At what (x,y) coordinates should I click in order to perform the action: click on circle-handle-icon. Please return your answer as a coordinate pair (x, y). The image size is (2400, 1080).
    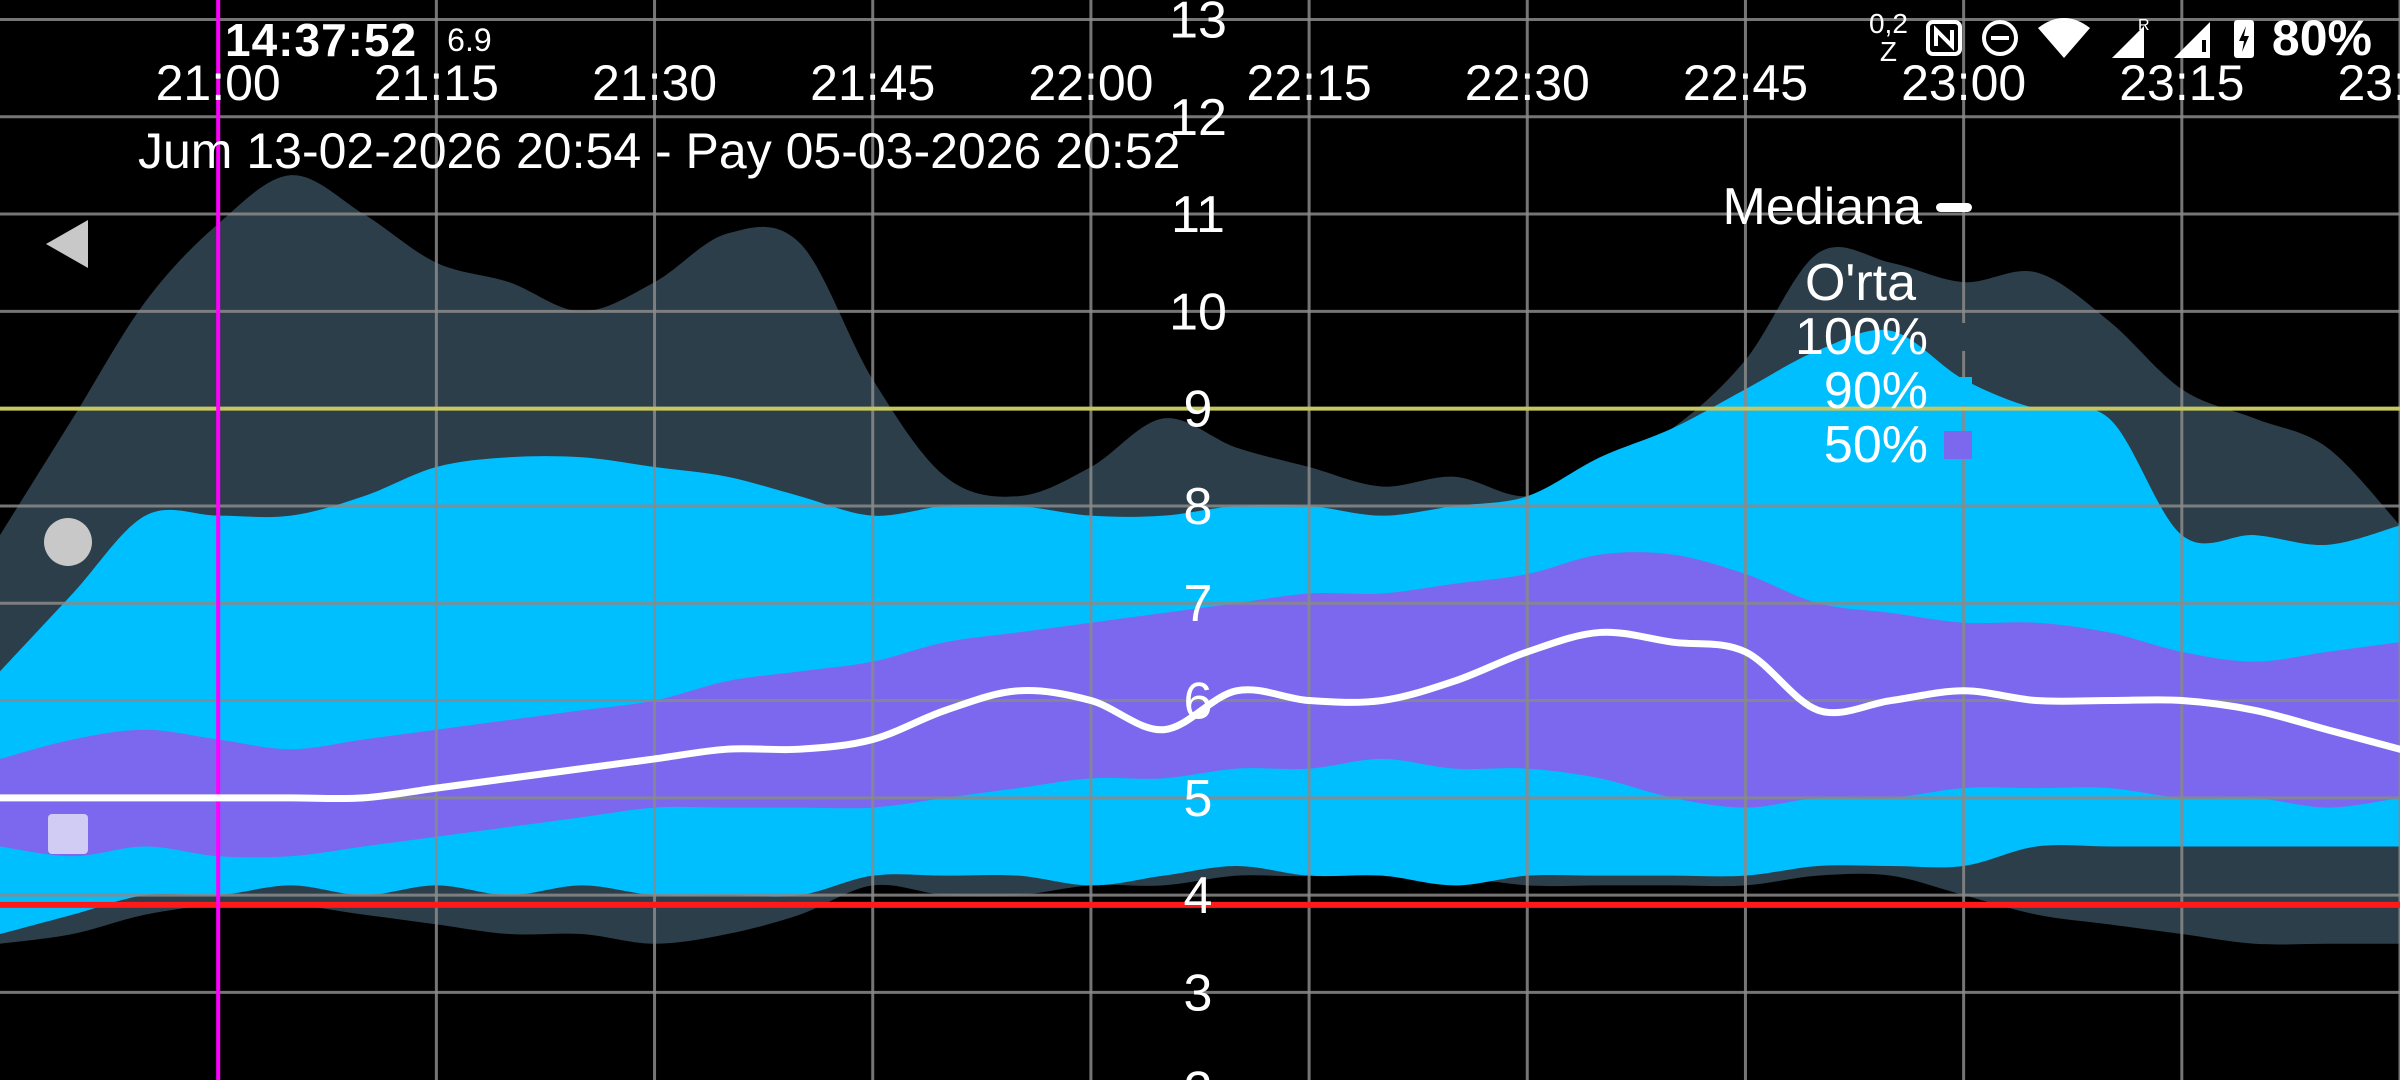
    Looking at the image, I should click on (68, 542).